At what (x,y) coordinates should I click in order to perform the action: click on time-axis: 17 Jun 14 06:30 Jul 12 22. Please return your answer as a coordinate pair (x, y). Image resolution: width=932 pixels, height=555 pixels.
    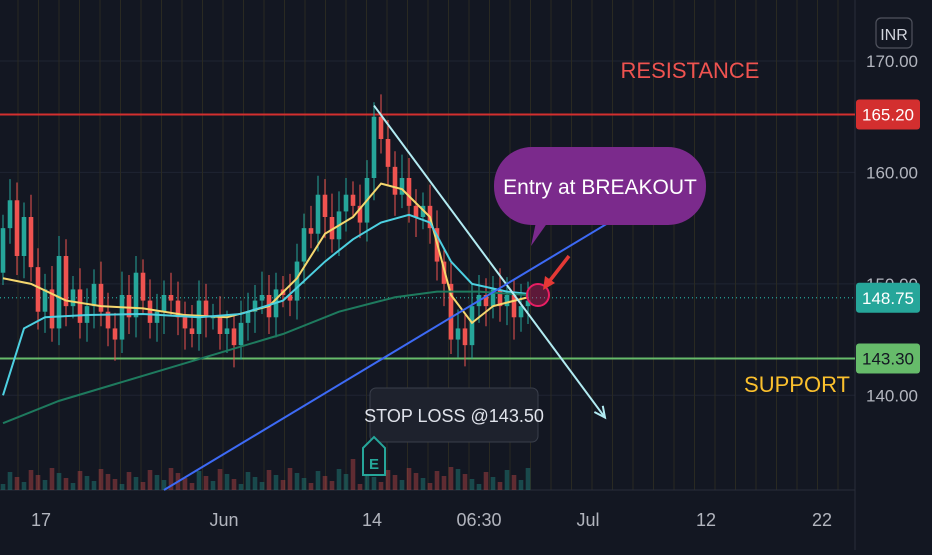
    Looking at the image, I should click on (431, 520).